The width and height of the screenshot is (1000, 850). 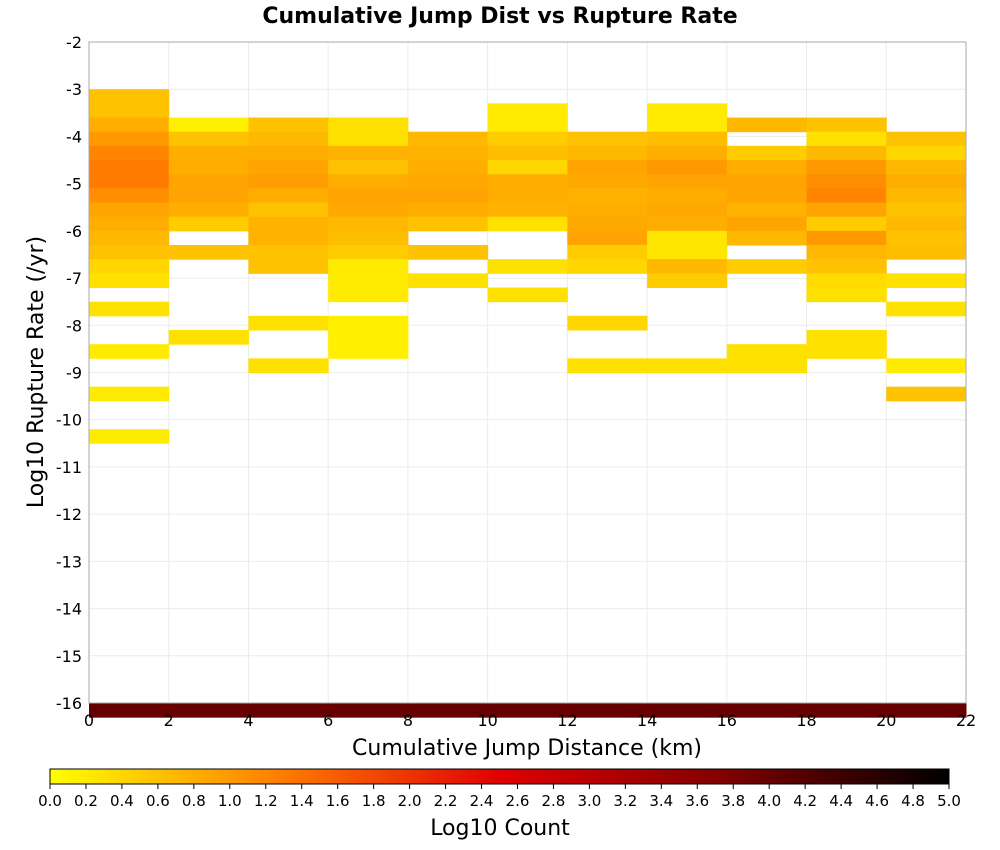 I want to click on x-tick-label: 16, so click(x=727, y=720).